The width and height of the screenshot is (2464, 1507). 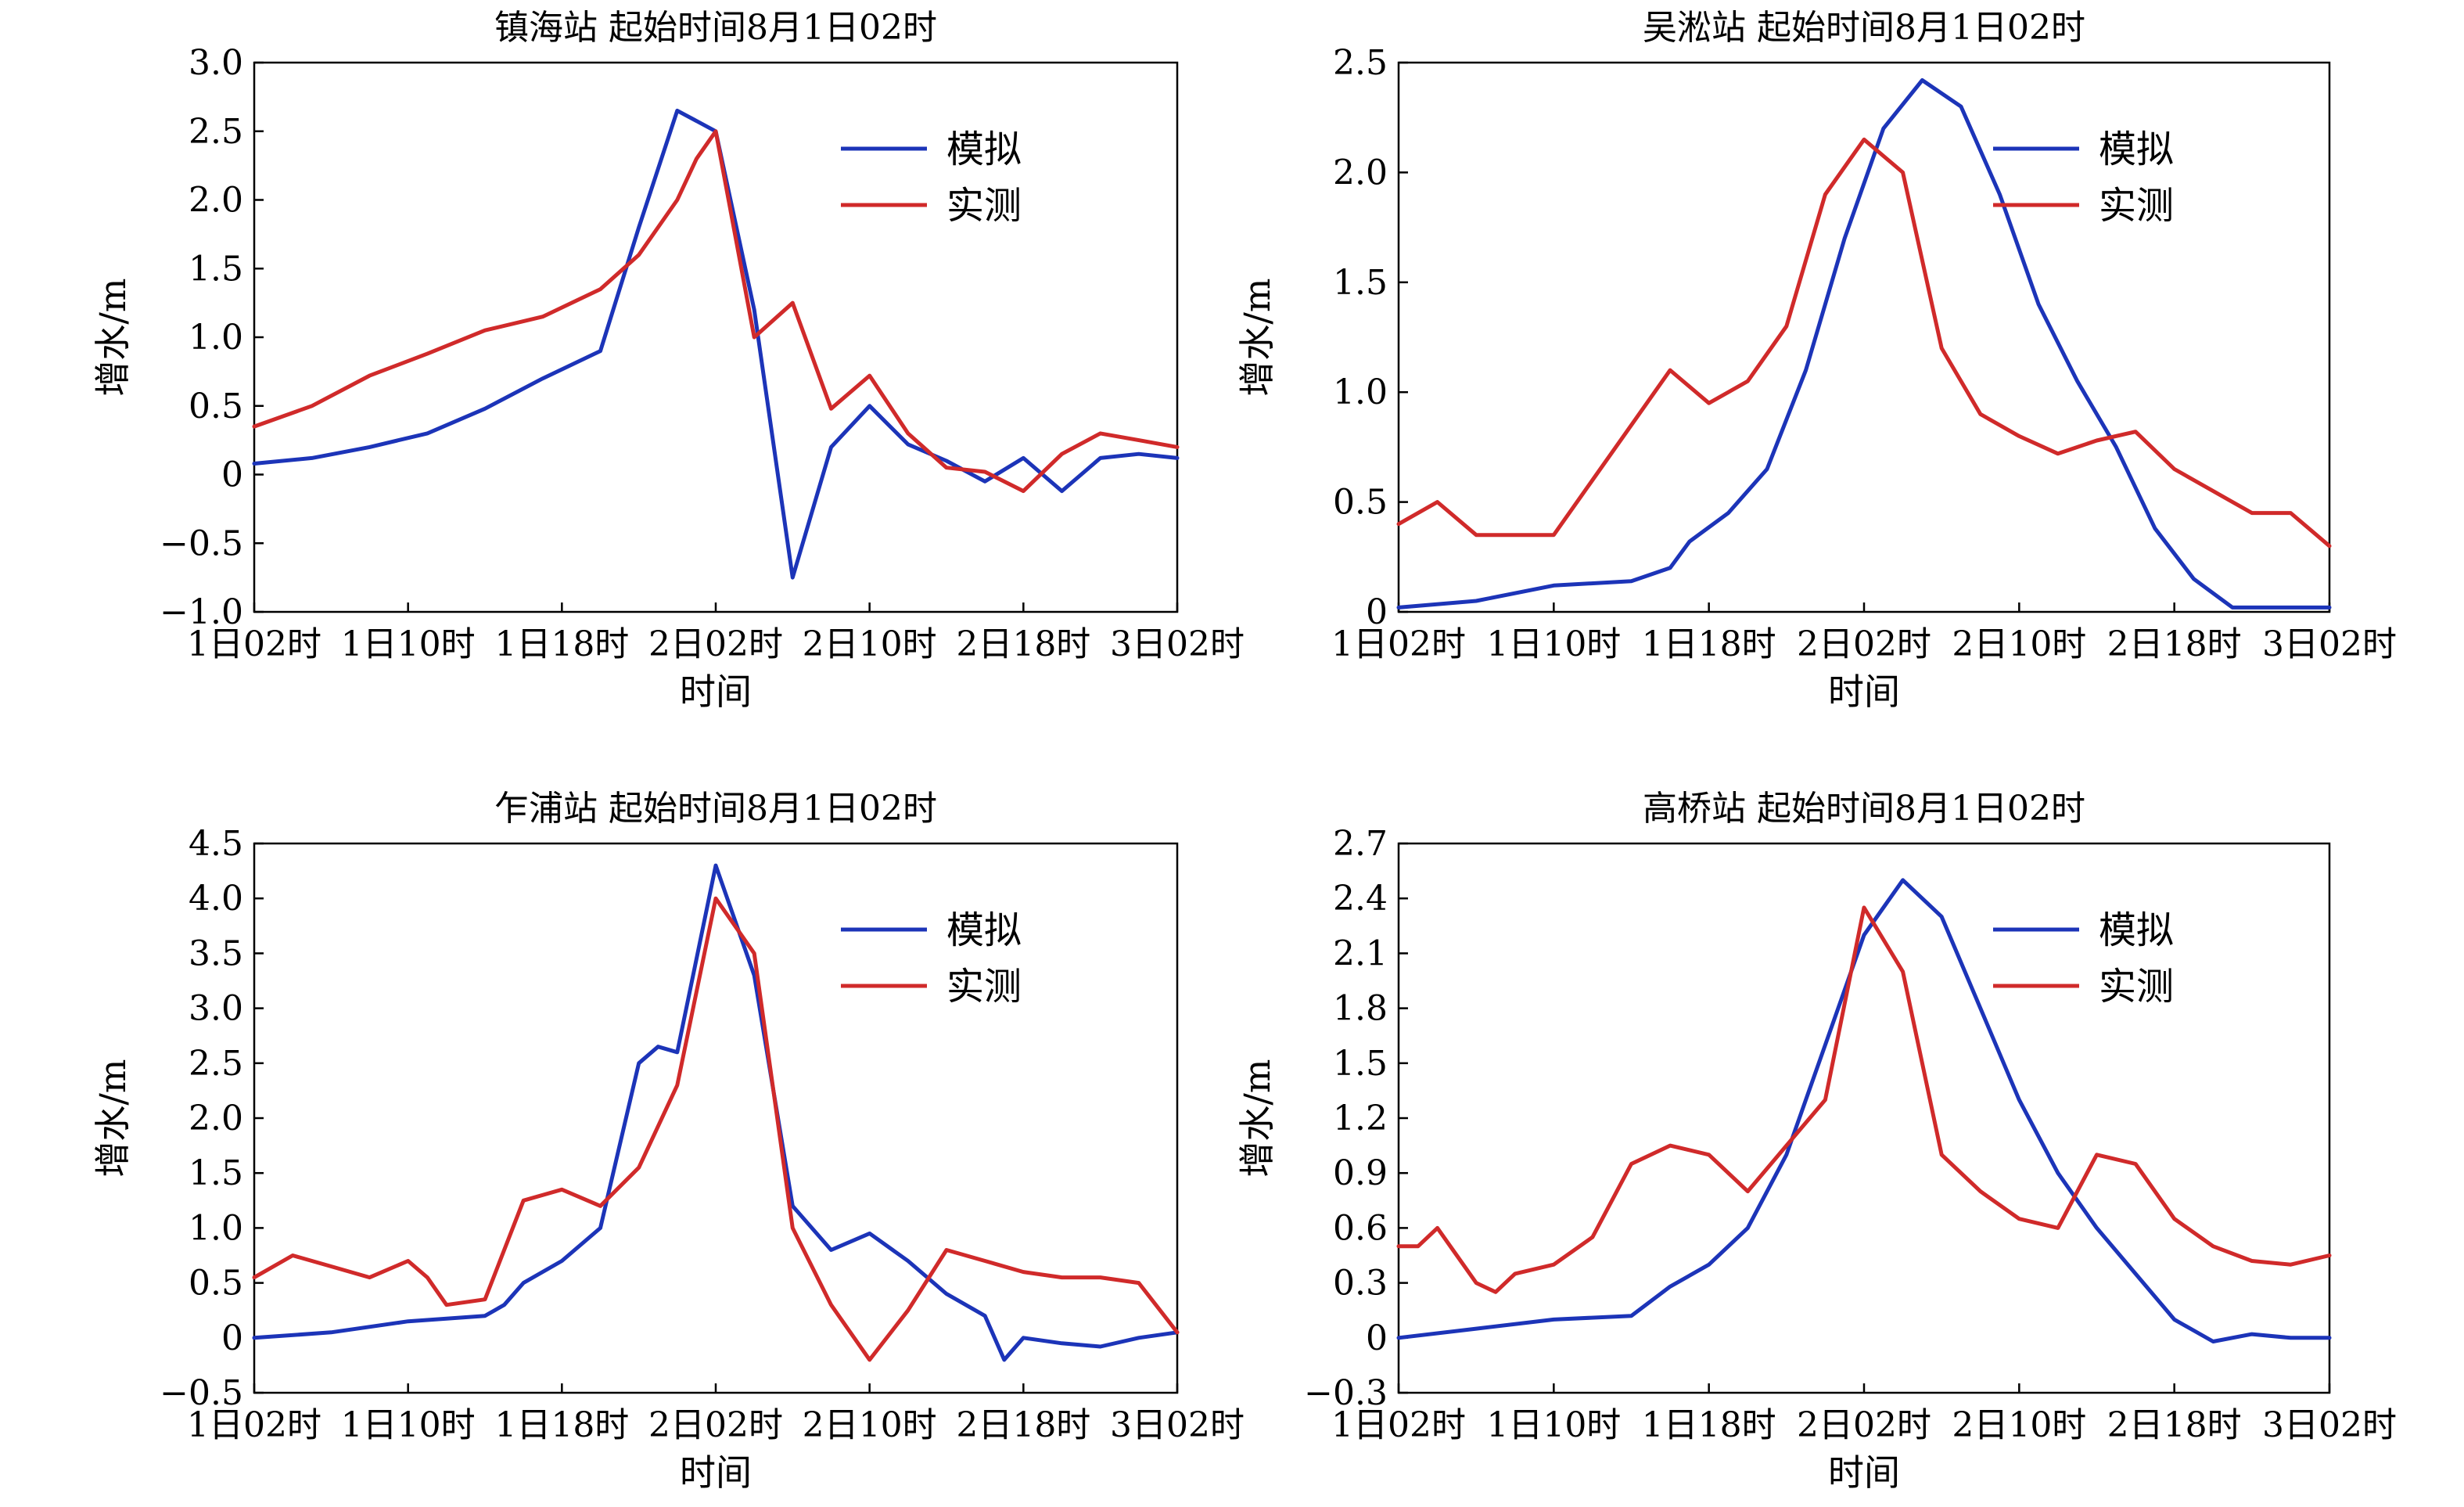 I want to click on y-tick-label: 4.5, so click(x=216, y=844).